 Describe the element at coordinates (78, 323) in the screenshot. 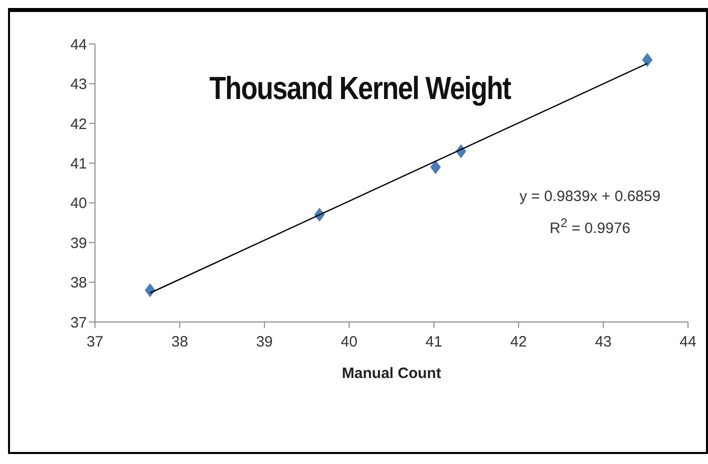

I see `y-tick-label: 37` at that location.